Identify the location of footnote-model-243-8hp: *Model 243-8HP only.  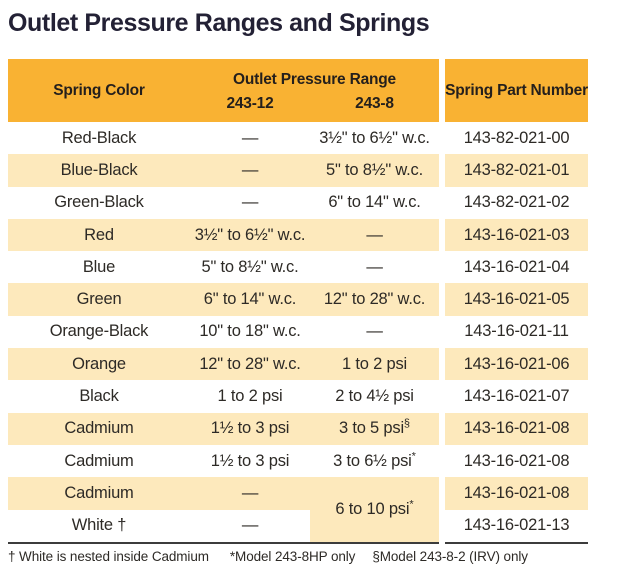
(292, 556).